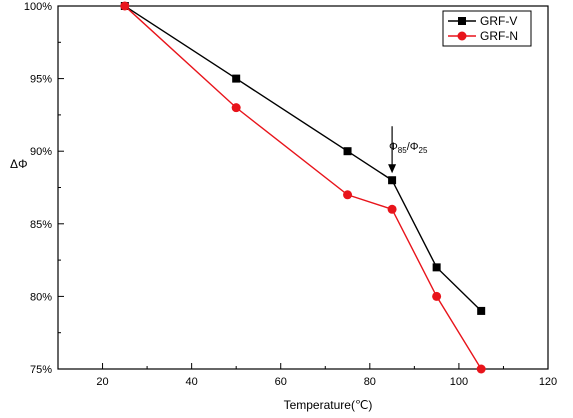 The image size is (573, 418). What do you see at coordinates (281, 382) in the screenshot?
I see `x-tick-label: 60` at bounding box center [281, 382].